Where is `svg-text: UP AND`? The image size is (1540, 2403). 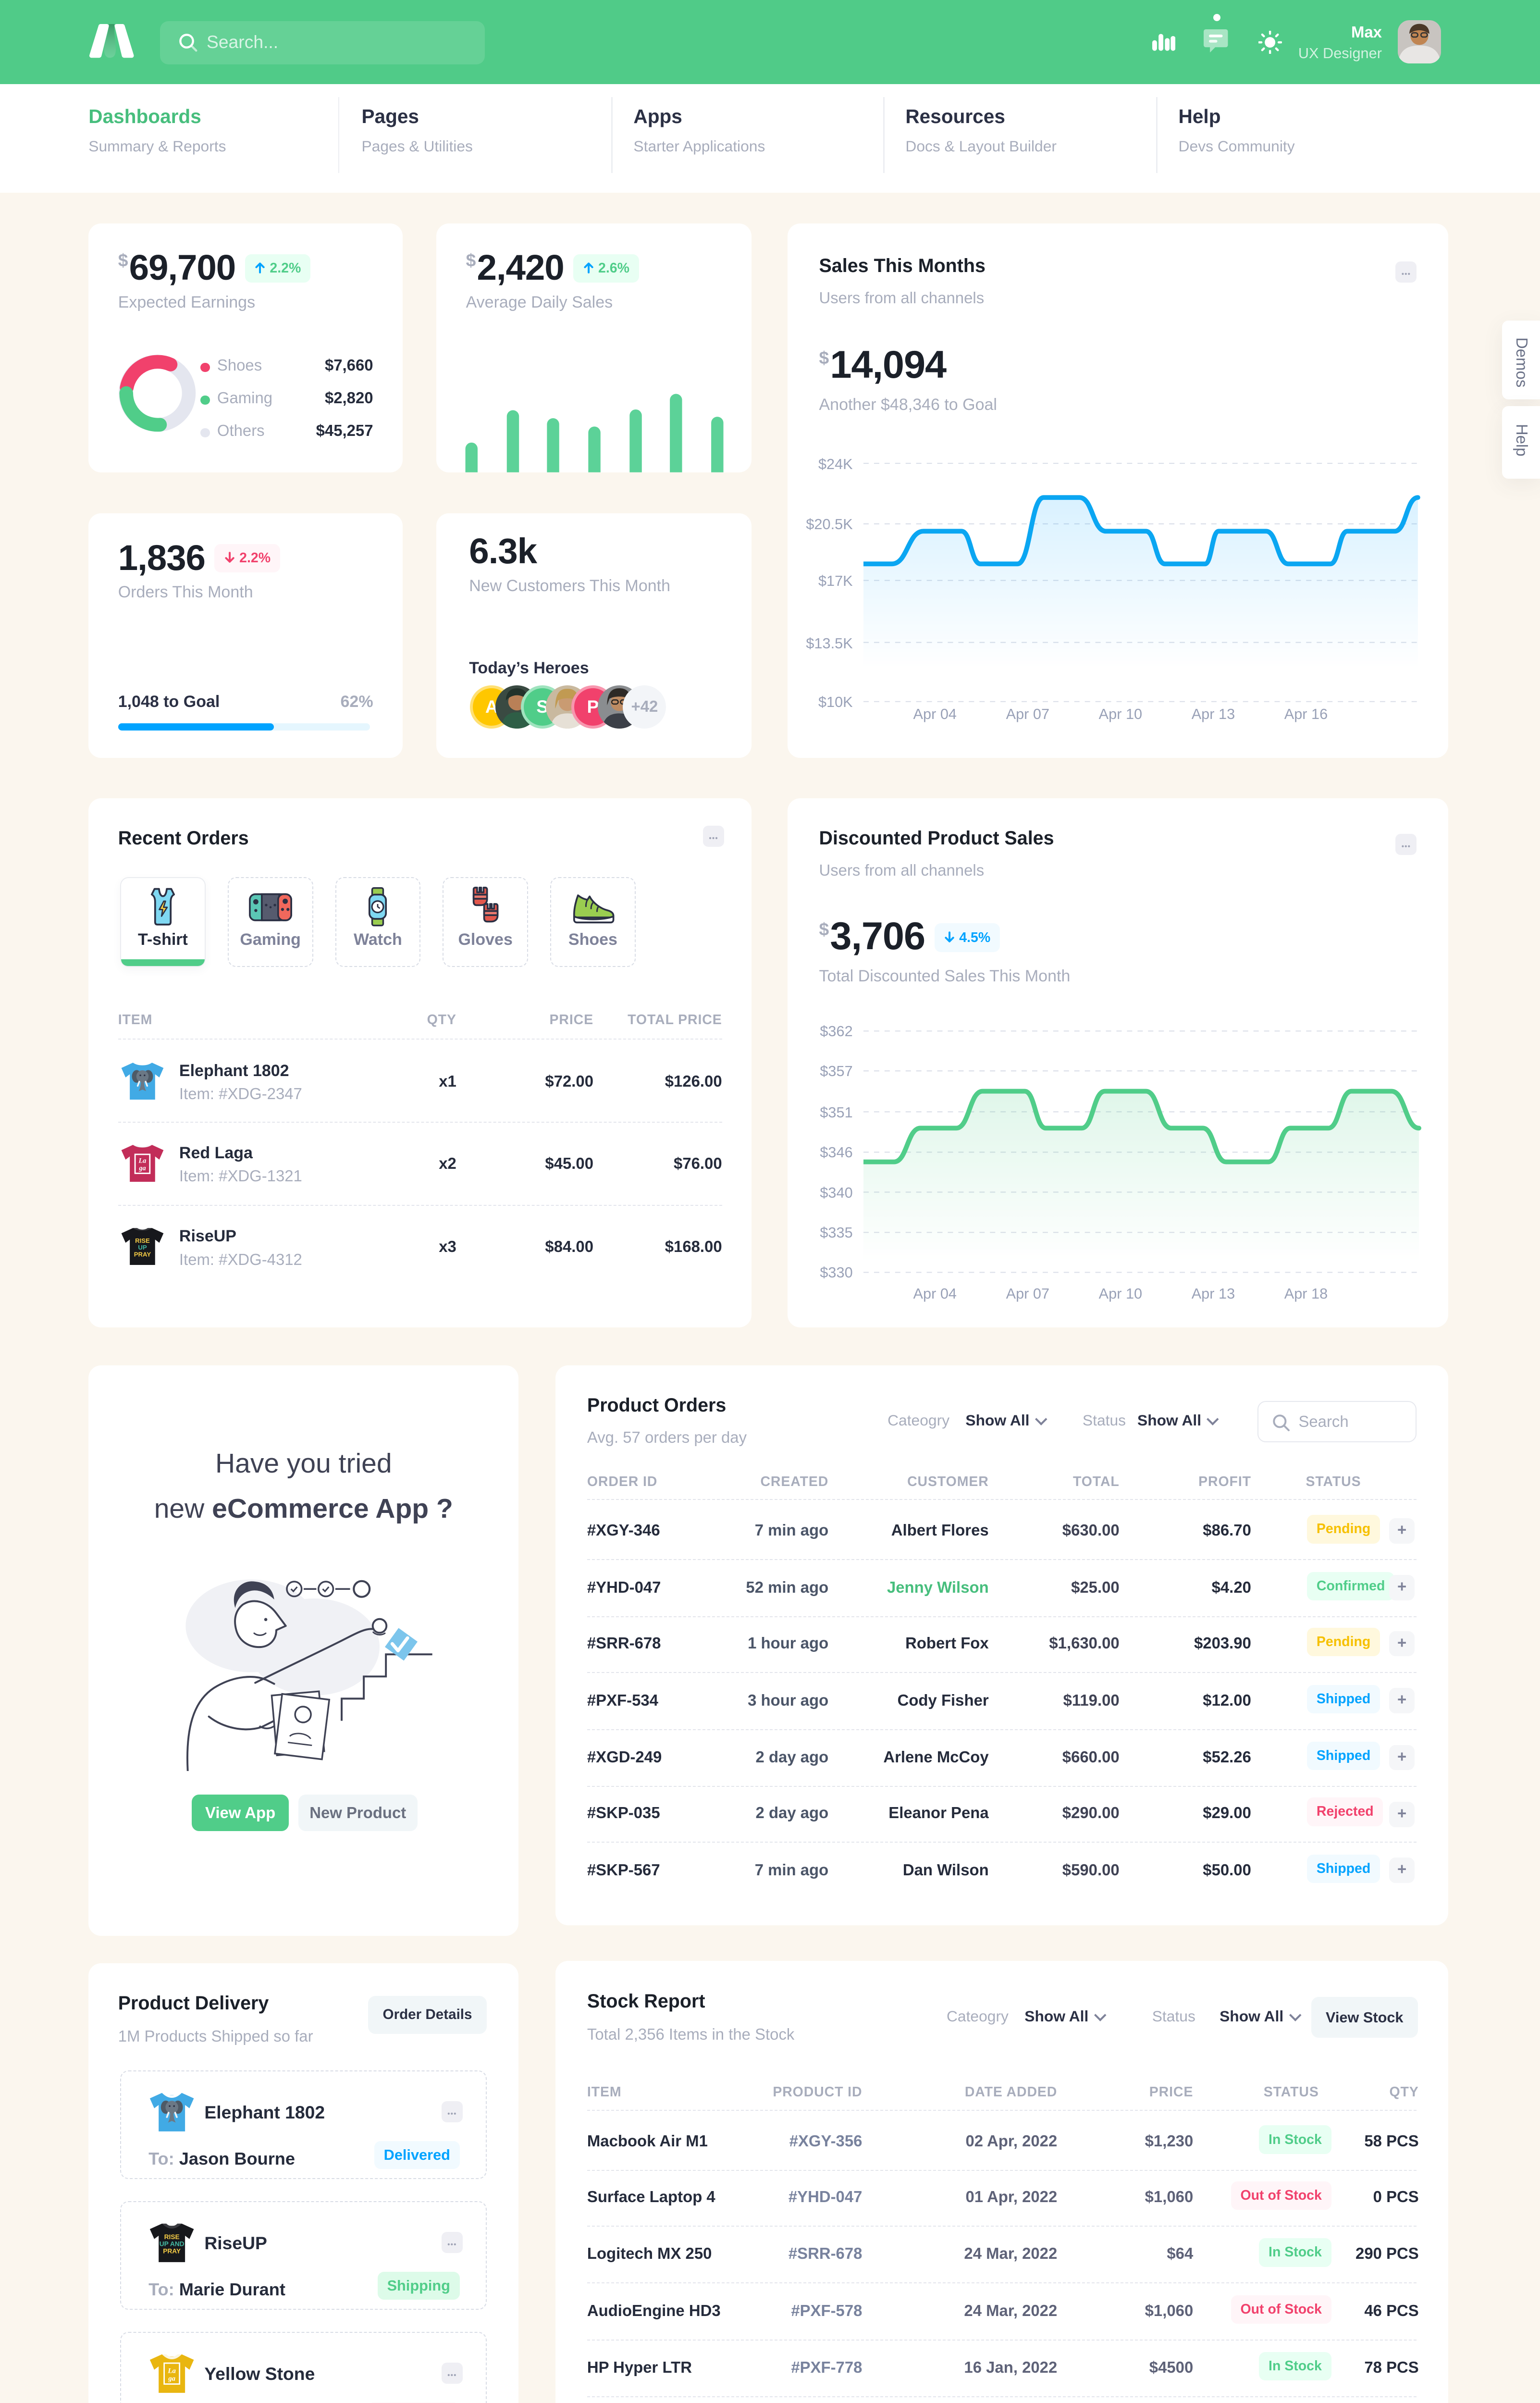 svg-text: UP AND is located at coordinates (171, 2244).